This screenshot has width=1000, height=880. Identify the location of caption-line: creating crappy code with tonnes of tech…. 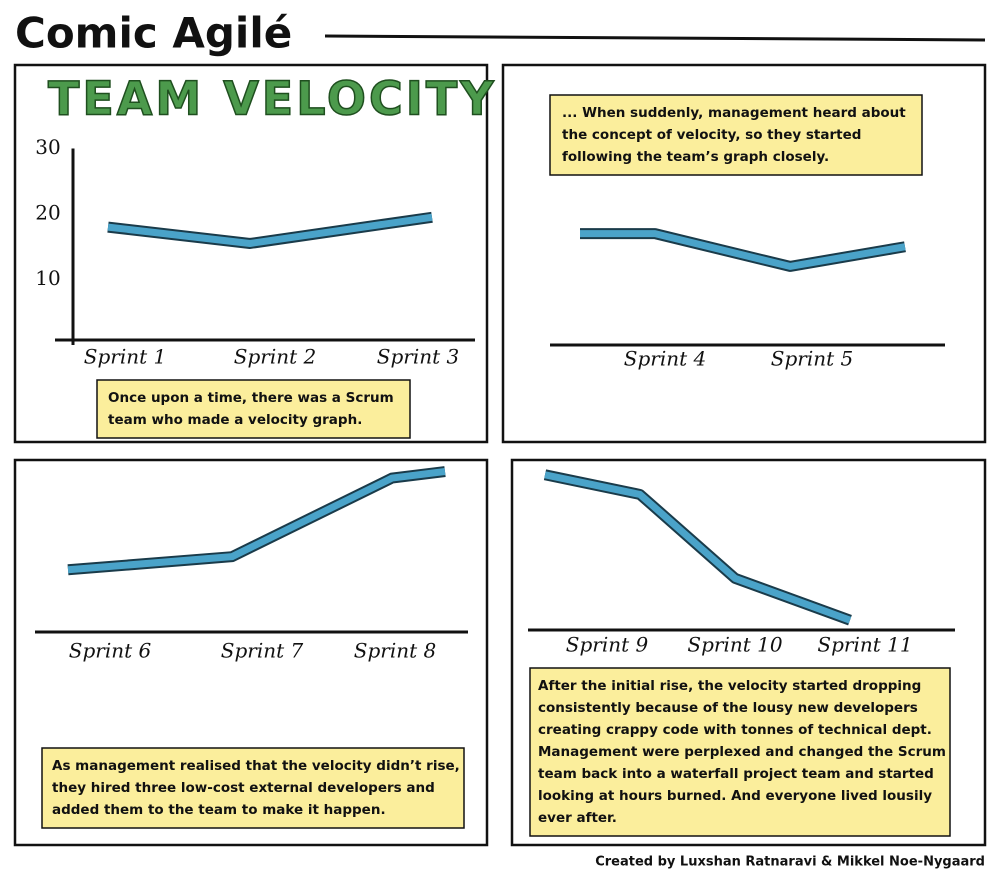
(735, 730).